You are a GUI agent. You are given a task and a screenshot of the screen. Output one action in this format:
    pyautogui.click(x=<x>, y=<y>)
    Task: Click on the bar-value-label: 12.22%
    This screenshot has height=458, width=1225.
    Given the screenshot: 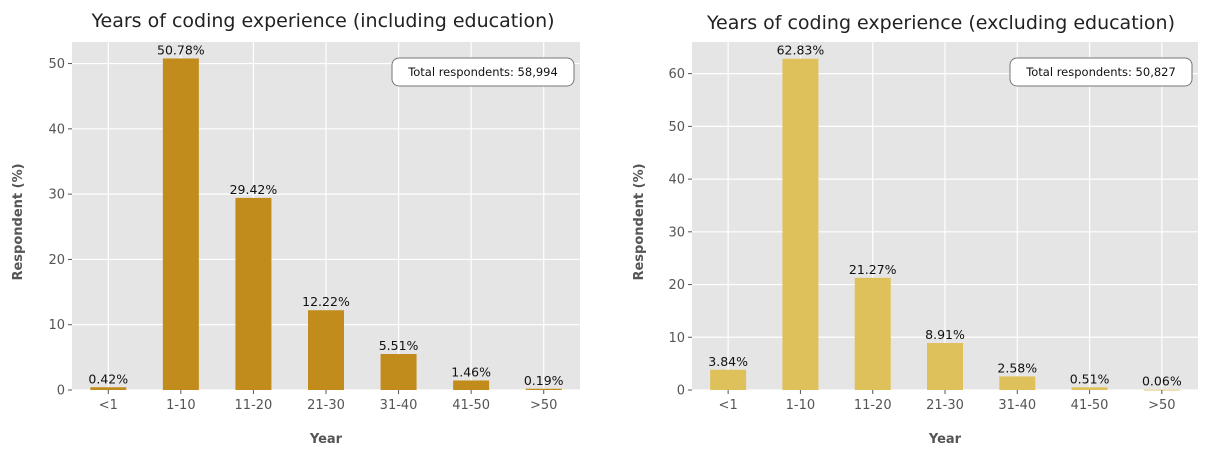 What is the action you would take?
    pyautogui.click(x=326, y=301)
    